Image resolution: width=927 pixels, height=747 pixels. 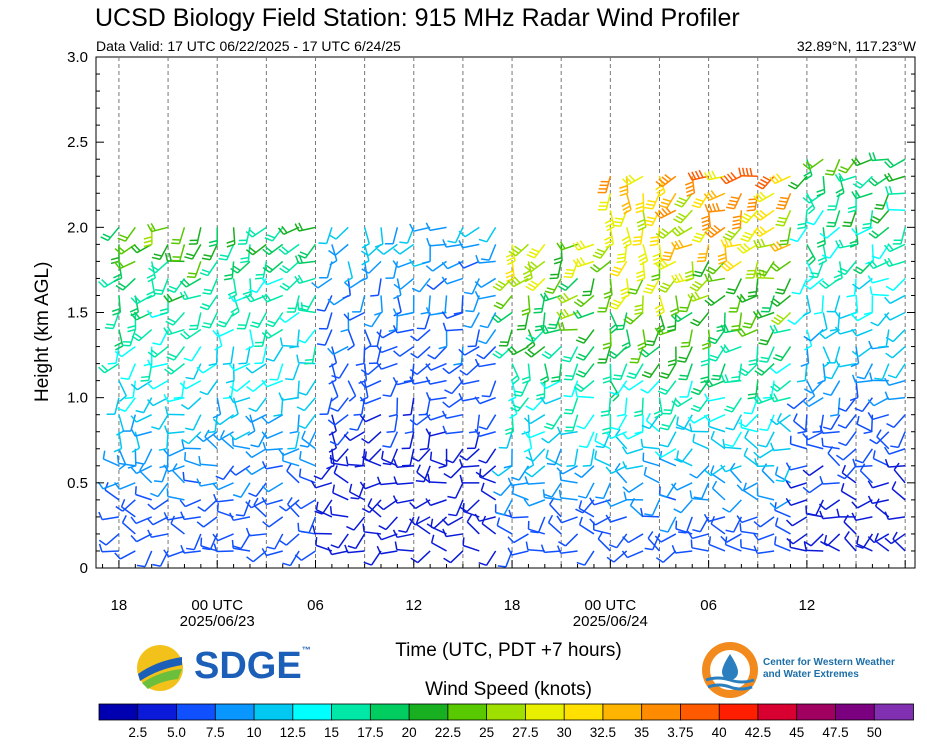 I want to click on colorbar-label: 22.5, so click(x=448, y=732).